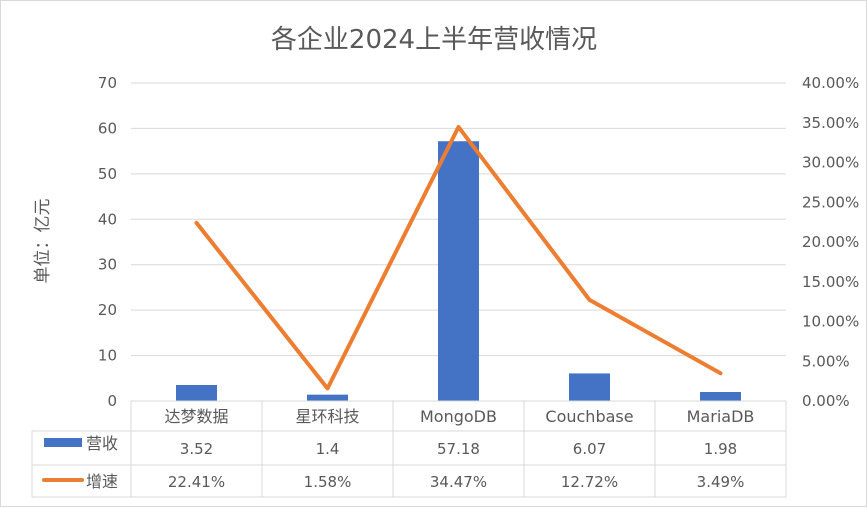  What do you see at coordinates (589, 449) in the screenshot?
I see `revenue-cell: 6.07` at bounding box center [589, 449].